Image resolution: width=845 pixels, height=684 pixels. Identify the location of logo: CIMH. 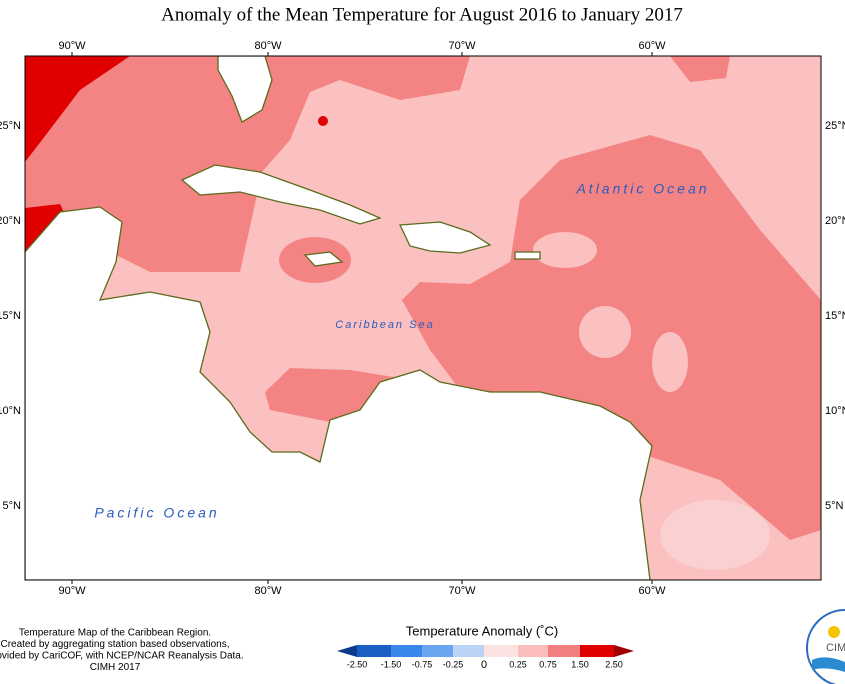
(825, 646).